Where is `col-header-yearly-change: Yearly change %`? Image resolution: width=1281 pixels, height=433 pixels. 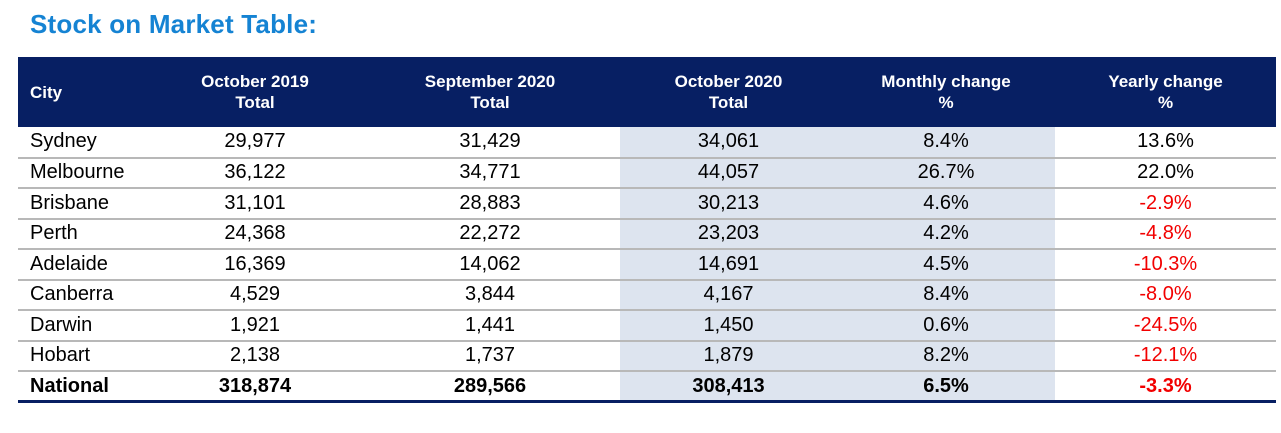 col-header-yearly-change: Yearly change % is located at coordinates (1165, 92).